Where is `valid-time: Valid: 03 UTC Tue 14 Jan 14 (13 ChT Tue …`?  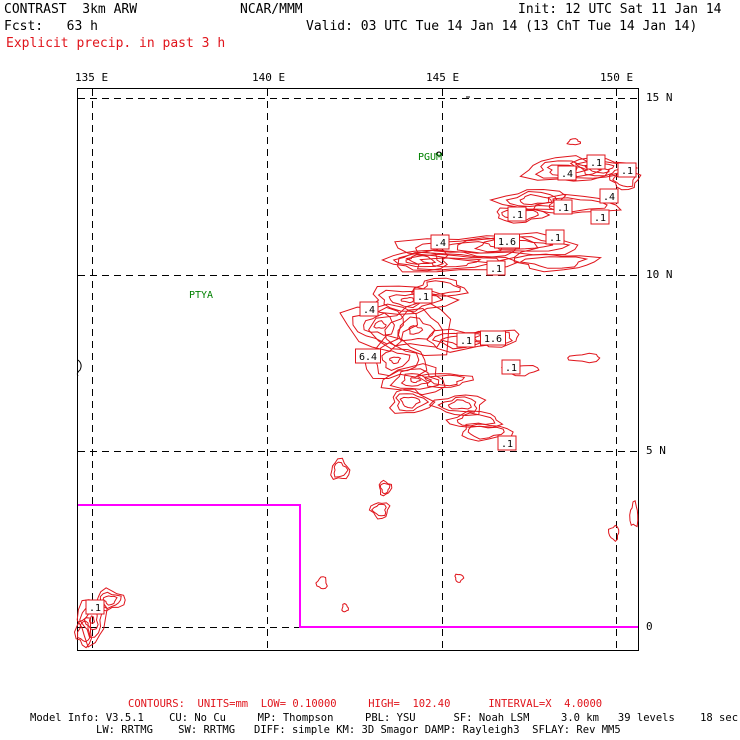
valid-time: Valid: 03 UTC Tue 14 Jan 14 (13 ChT Tue … is located at coordinates (502, 26).